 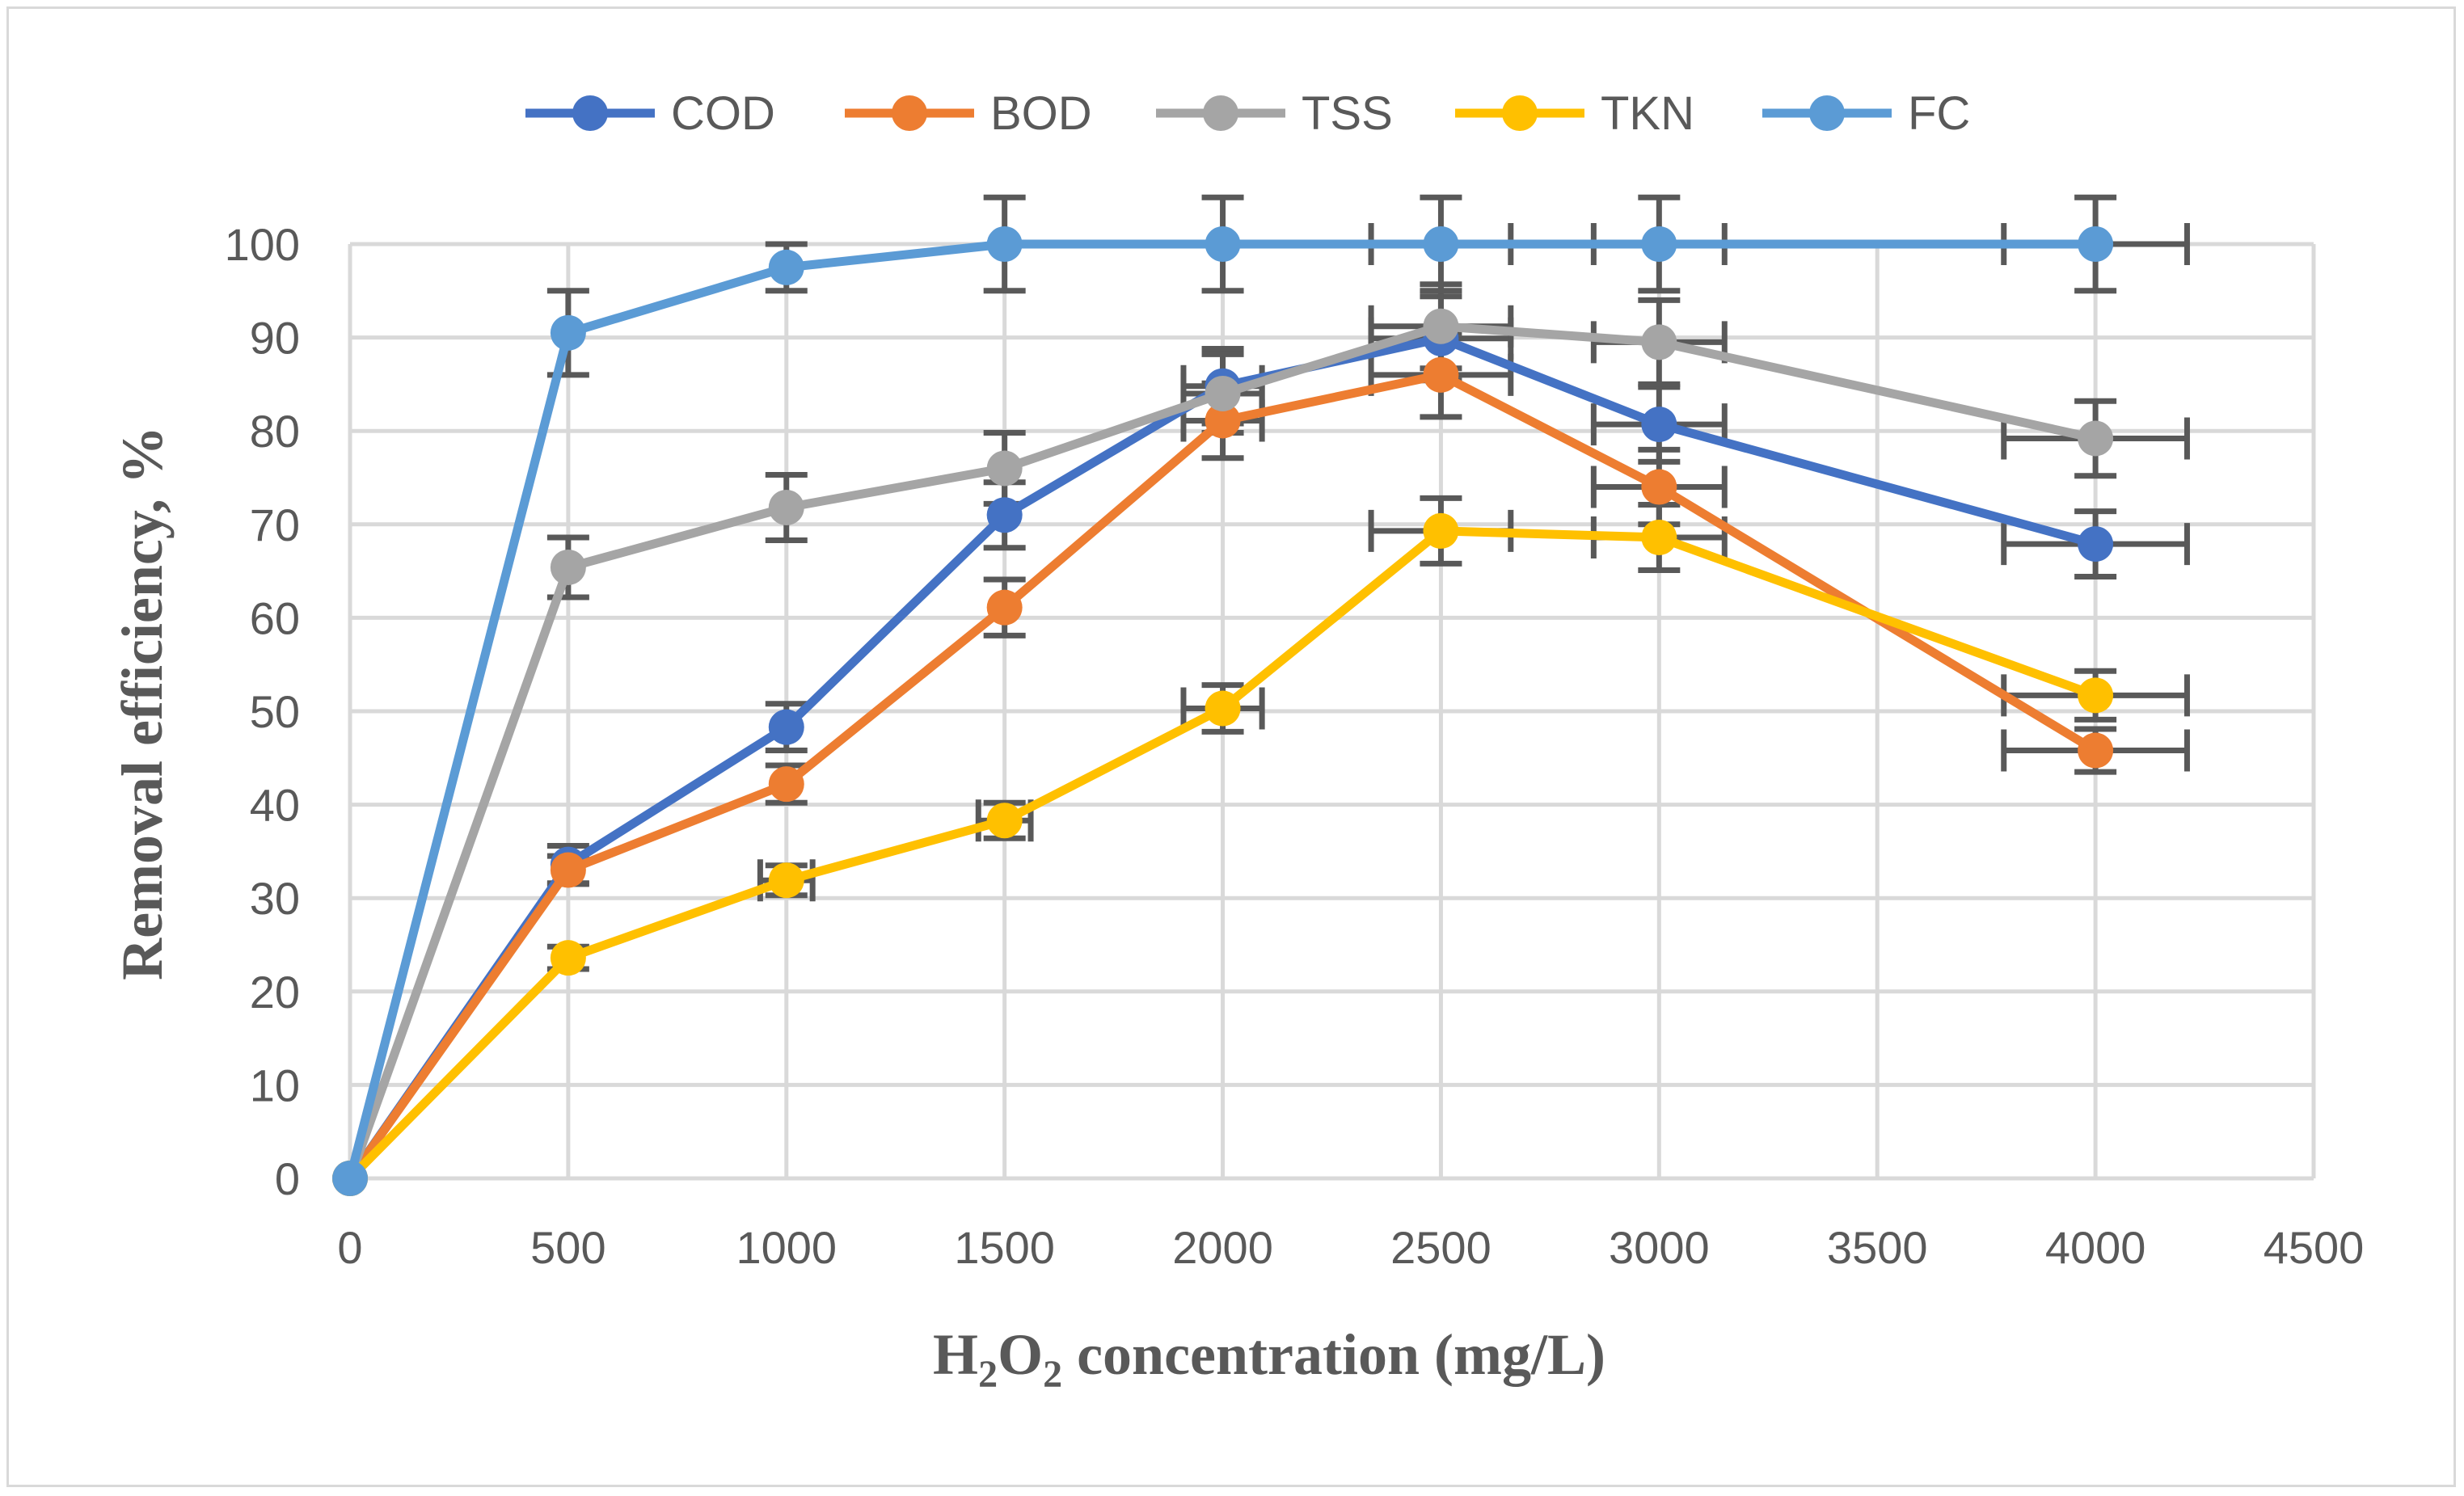 I want to click on legend-marker-tkn, so click(x=1520, y=113).